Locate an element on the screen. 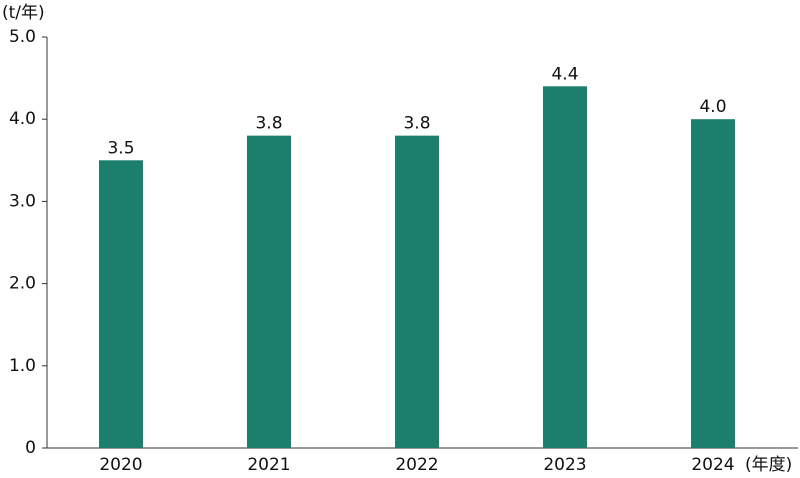 This screenshot has height=478, width=800. value-label: 3.5 is located at coordinates (120, 148).